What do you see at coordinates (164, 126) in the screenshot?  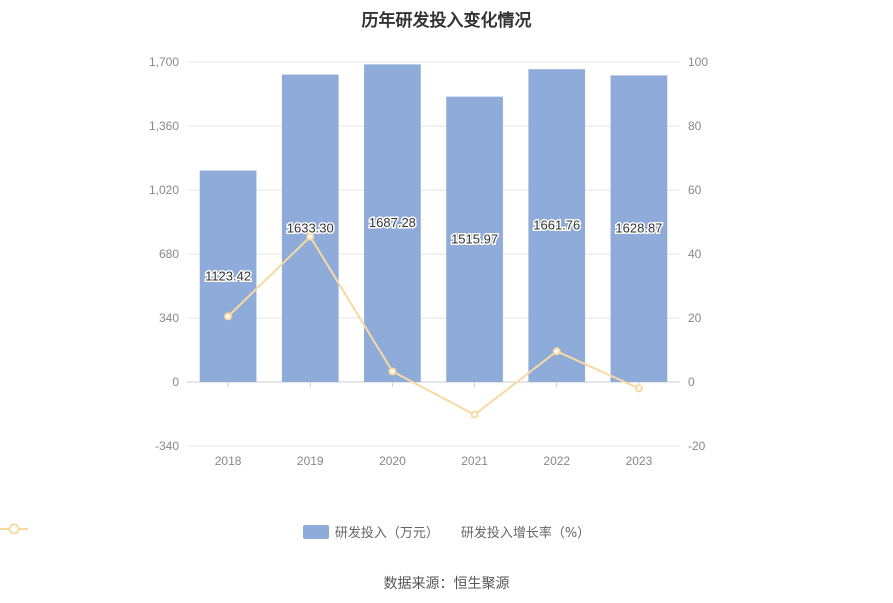 I see `y-left-tick-label: 1,360` at bounding box center [164, 126].